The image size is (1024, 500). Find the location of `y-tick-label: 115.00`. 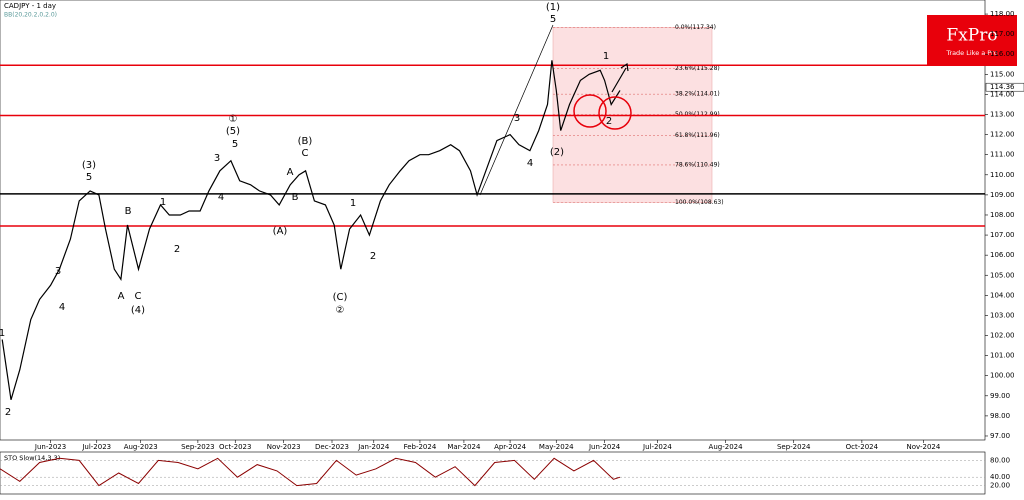

y-tick-label: 115.00 is located at coordinates (1002, 74).